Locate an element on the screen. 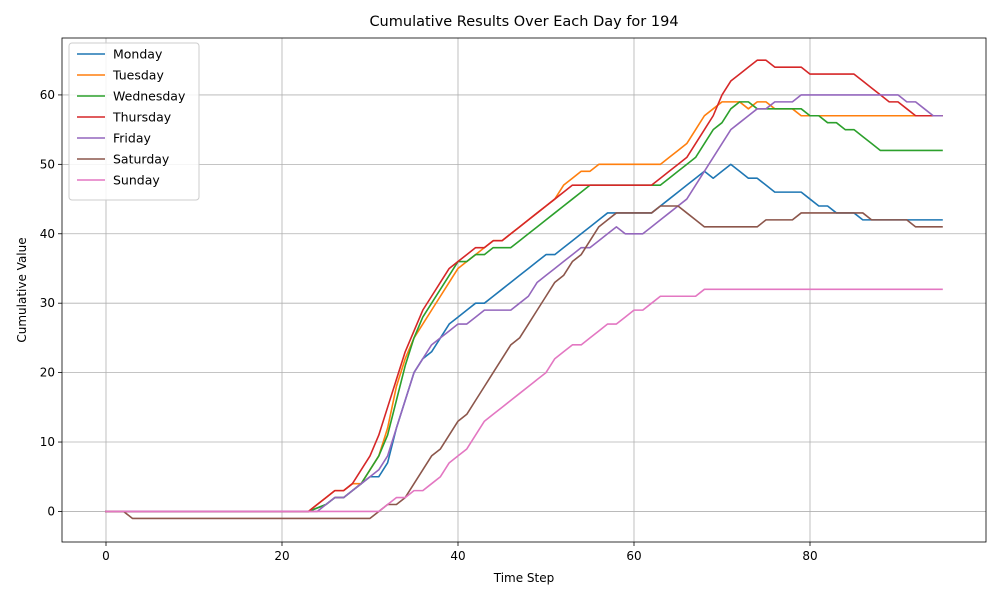 The height and width of the screenshot is (600, 1000). legend-box is located at coordinates (134, 121).